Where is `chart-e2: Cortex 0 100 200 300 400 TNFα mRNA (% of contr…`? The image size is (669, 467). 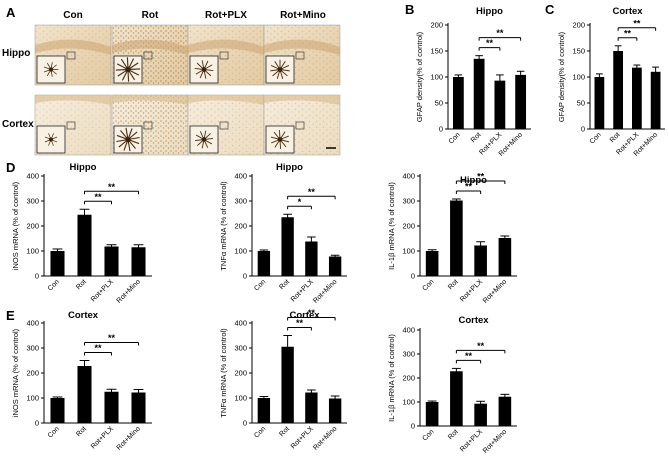
chart-e2: Cortex 0 100 200 300 400 TNFα mRNA (% of contr… is located at coordinates (283, 380).